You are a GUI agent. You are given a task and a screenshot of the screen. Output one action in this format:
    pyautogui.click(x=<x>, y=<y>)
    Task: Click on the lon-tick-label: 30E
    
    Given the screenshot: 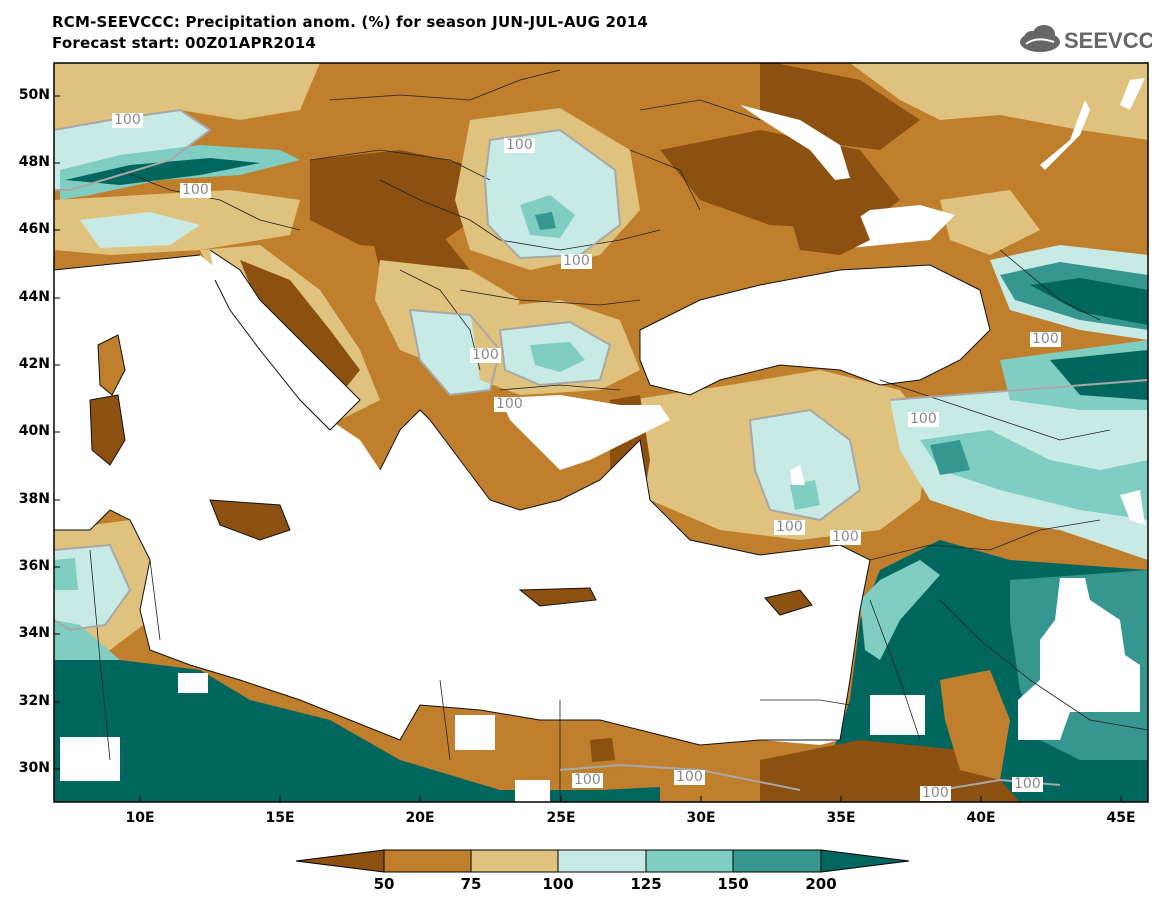 What is the action you would take?
    pyautogui.click(x=701, y=818)
    